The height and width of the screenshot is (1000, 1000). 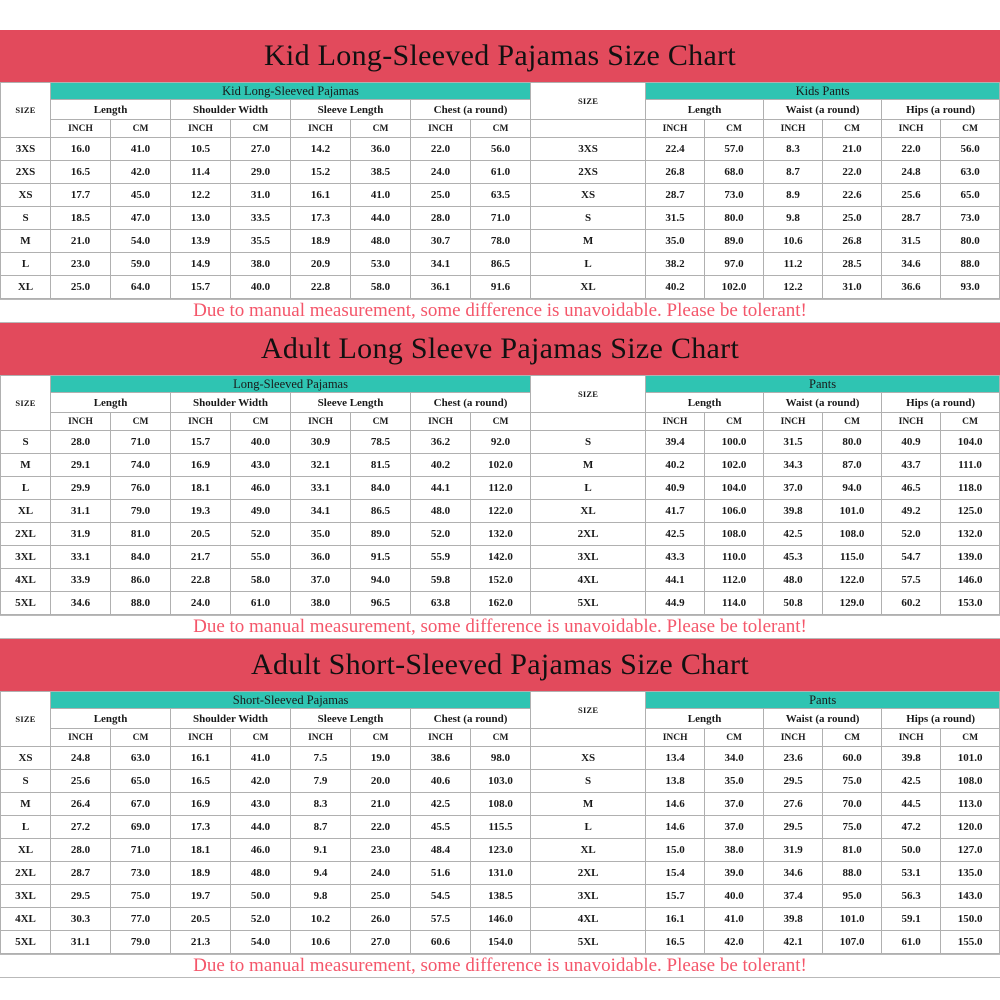 I want to click on pants-measure-value: 39.8, so click(x=911, y=758).